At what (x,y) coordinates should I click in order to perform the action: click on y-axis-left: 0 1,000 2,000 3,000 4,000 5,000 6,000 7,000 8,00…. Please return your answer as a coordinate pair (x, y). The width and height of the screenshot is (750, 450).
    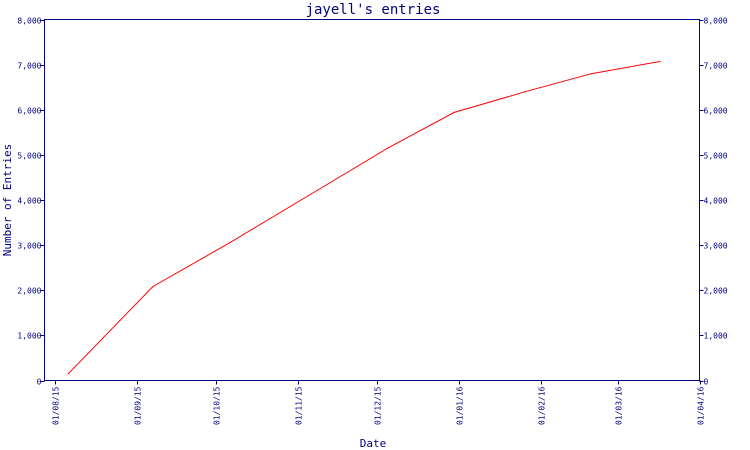
    Looking at the image, I should click on (31, 202).